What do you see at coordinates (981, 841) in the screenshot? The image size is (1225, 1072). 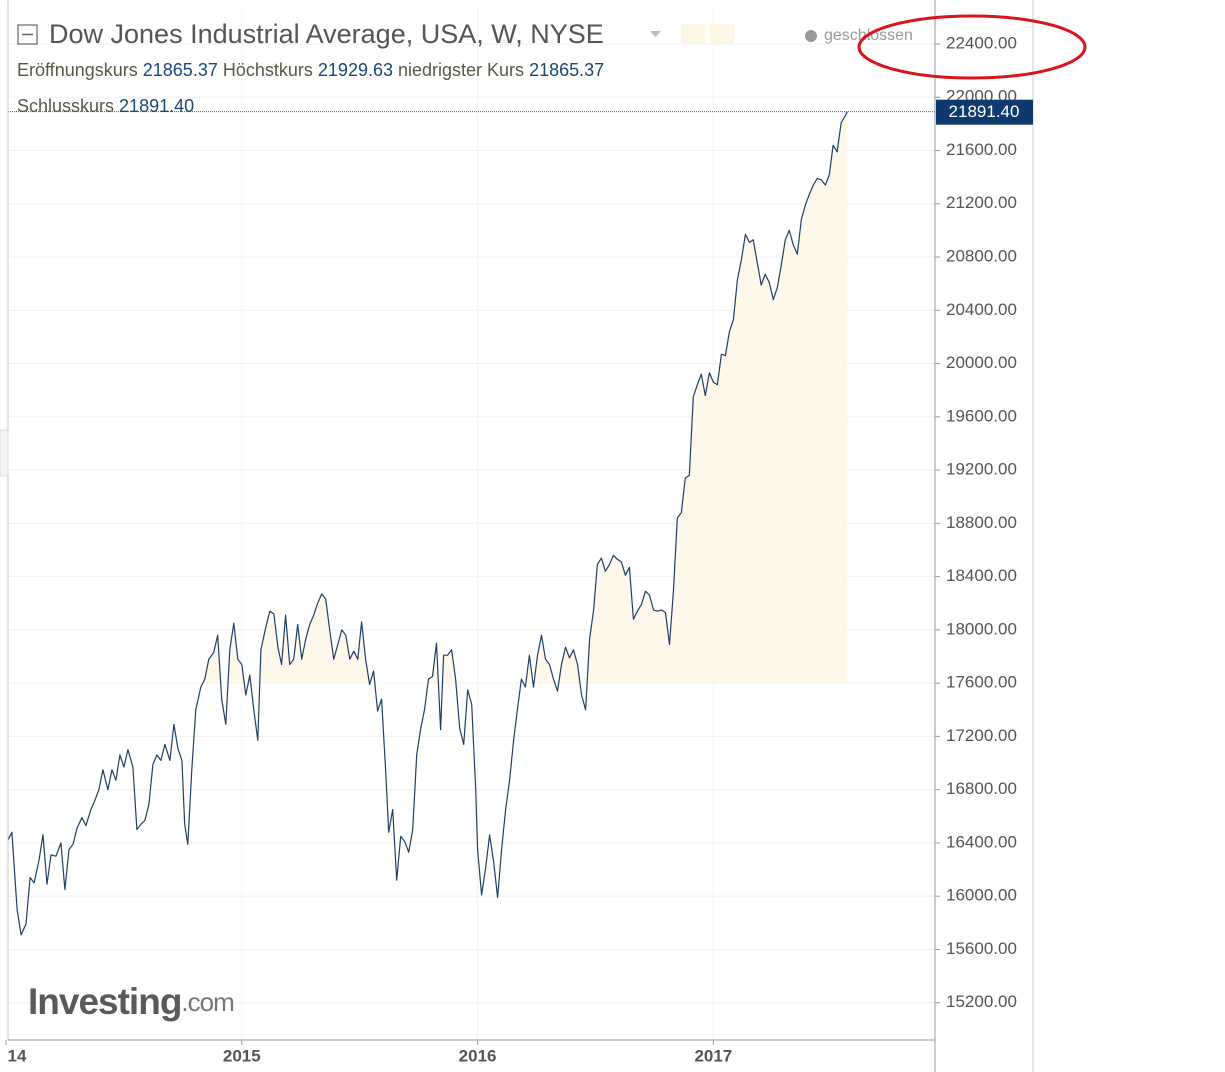 I see `y-tick-label: 16400.00` at bounding box center [981, 841].